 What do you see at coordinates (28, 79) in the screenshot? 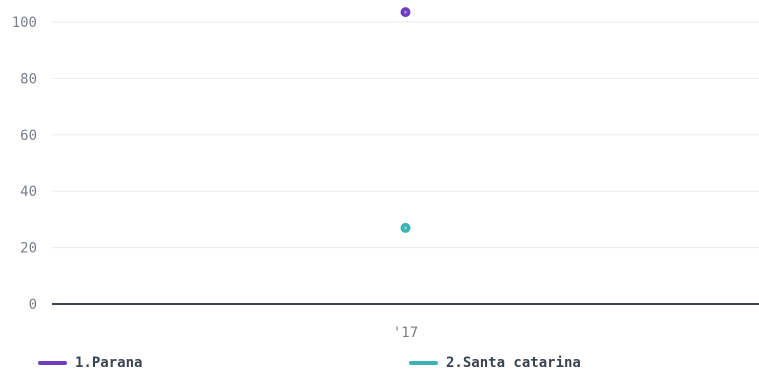
I see `y-tick-label-80: 80` at bounding box center [28, 79].